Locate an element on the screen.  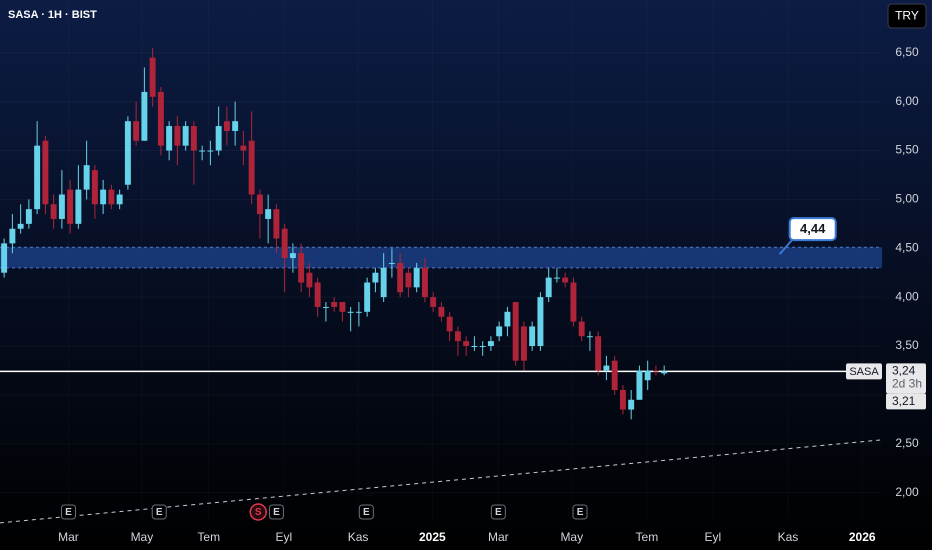
y-tick-label: 2,00 is located at coordinates (907, 492).